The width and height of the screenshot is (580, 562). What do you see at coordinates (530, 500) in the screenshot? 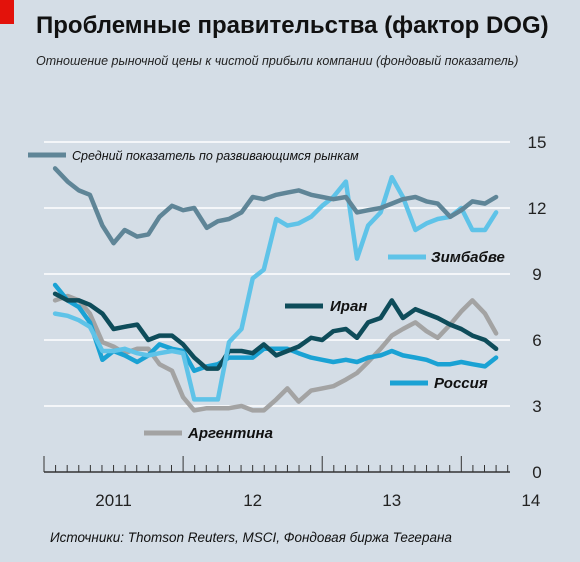
I see `x-tick-label: 14` at bounding box center [530, 500].